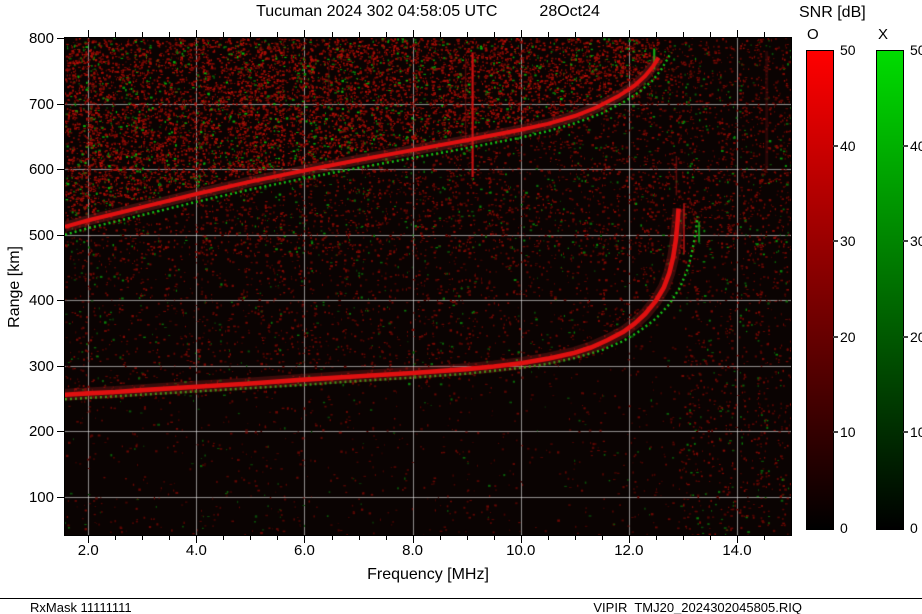 This screenshot has height=614, width=922. What do you see at coordinates (413, 550) in the screenshot?
I see `x-tick-label: 8.0` at bounding box center [413, 550].